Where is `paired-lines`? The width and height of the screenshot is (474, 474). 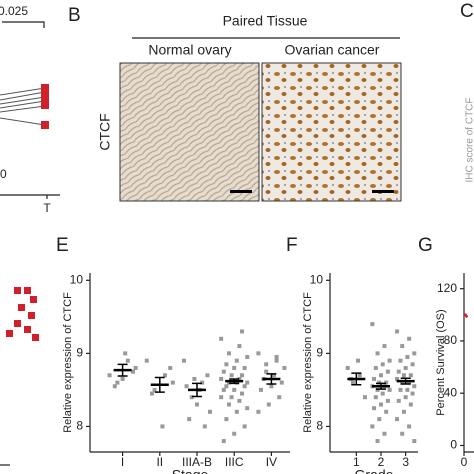
paired-lines is located at coordinates (23, 106).